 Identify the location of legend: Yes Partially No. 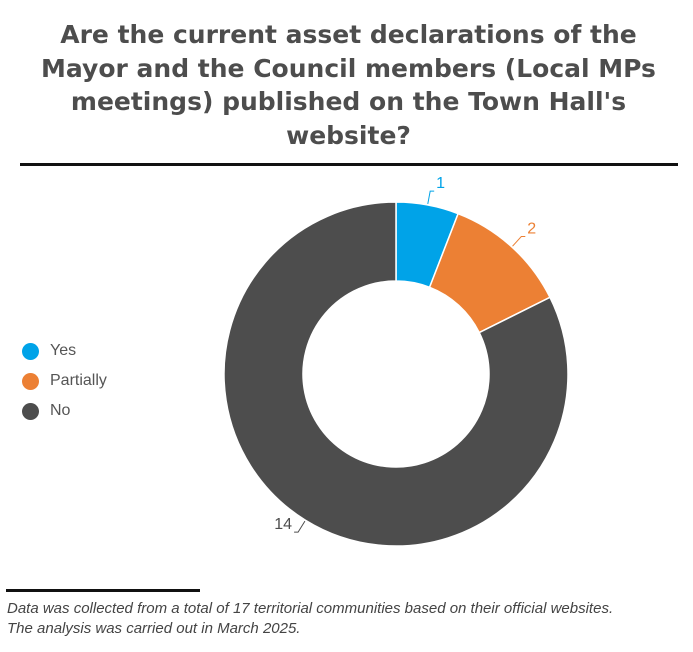
(64, 381).